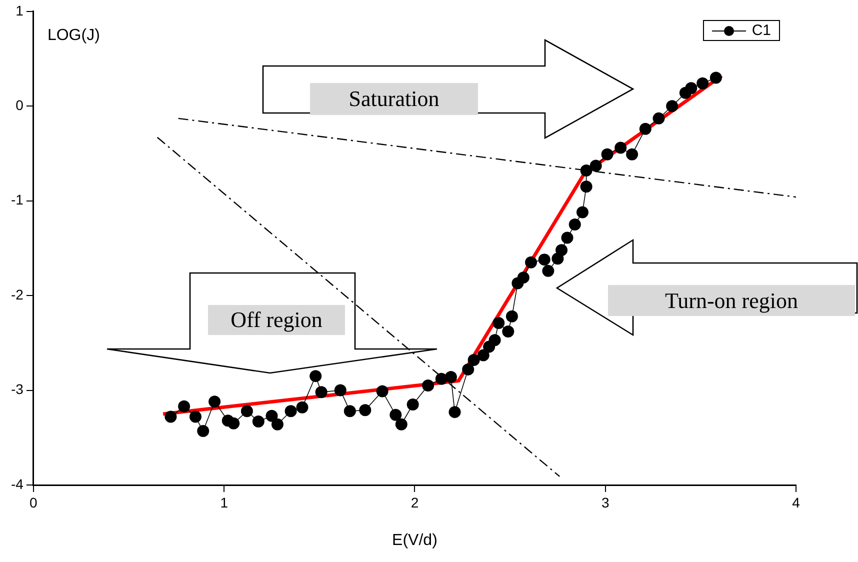 The width and height of the screenshot is (858, 562). Describe the element at coordinates (20, 104) in the screenshot. I see `y-tick-label: 0` at that location.